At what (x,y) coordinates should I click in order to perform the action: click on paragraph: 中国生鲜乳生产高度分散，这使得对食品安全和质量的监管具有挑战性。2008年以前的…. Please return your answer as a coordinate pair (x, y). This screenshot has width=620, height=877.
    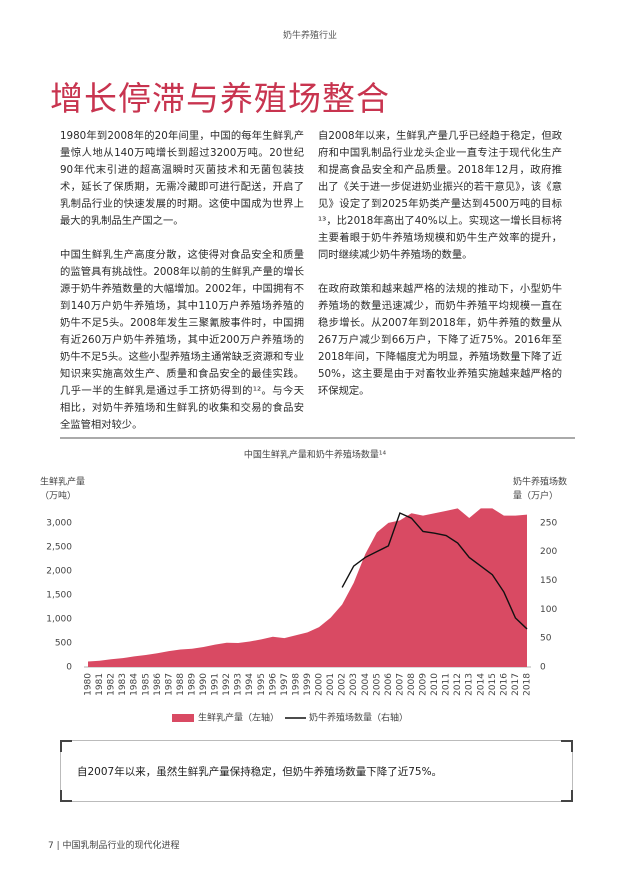
    Looking at the image, I should click on (182, 340).